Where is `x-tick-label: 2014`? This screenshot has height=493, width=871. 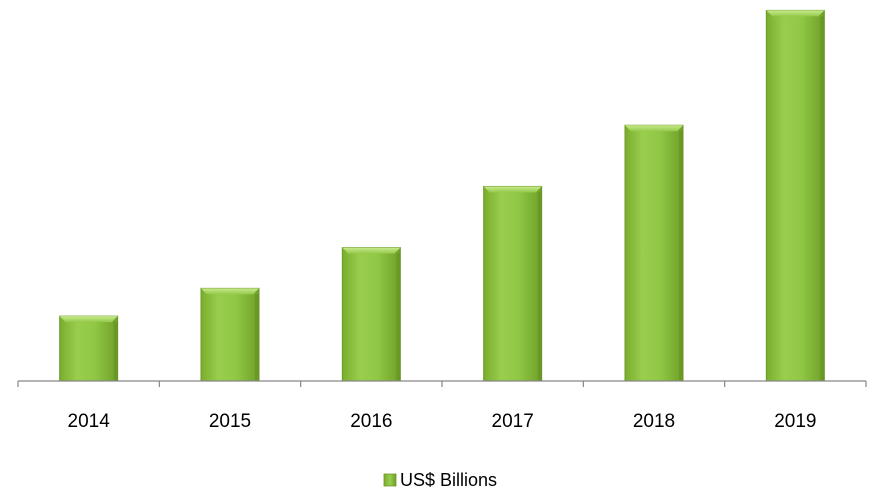
x-tick-label: 2014 is located at coordinates (89, 421).